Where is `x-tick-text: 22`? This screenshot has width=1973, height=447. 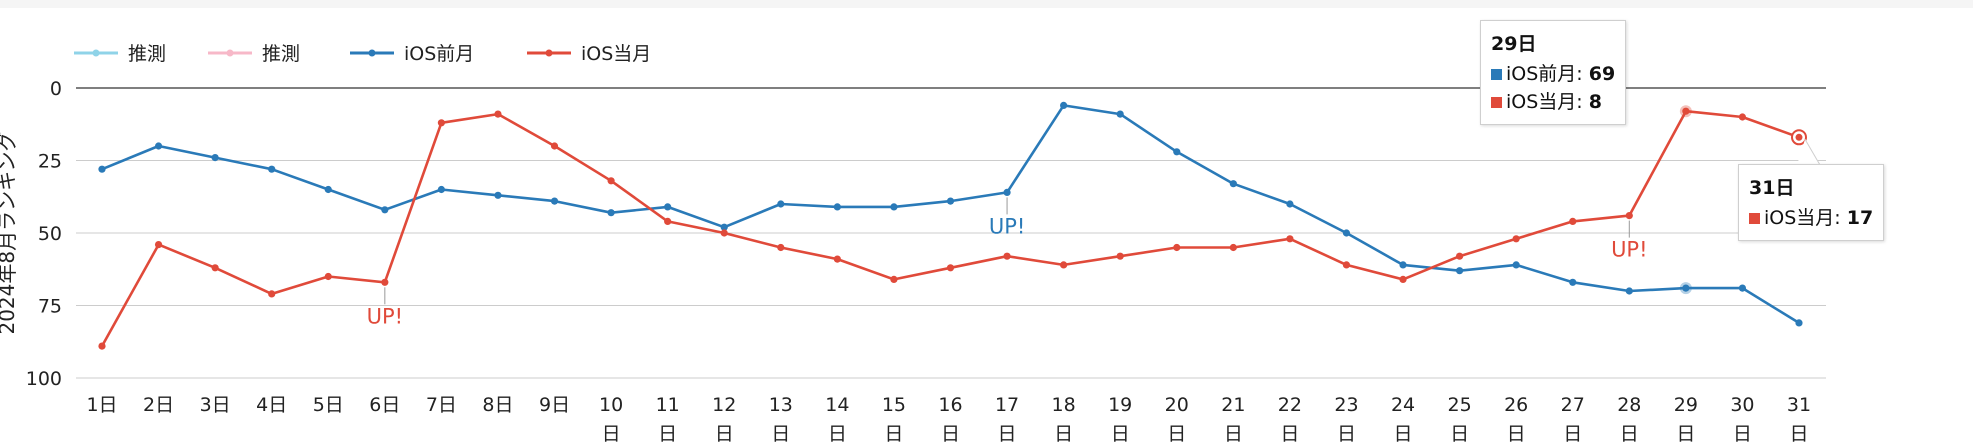
x-tick-text: 22 is located at coordinates (1290, 405).